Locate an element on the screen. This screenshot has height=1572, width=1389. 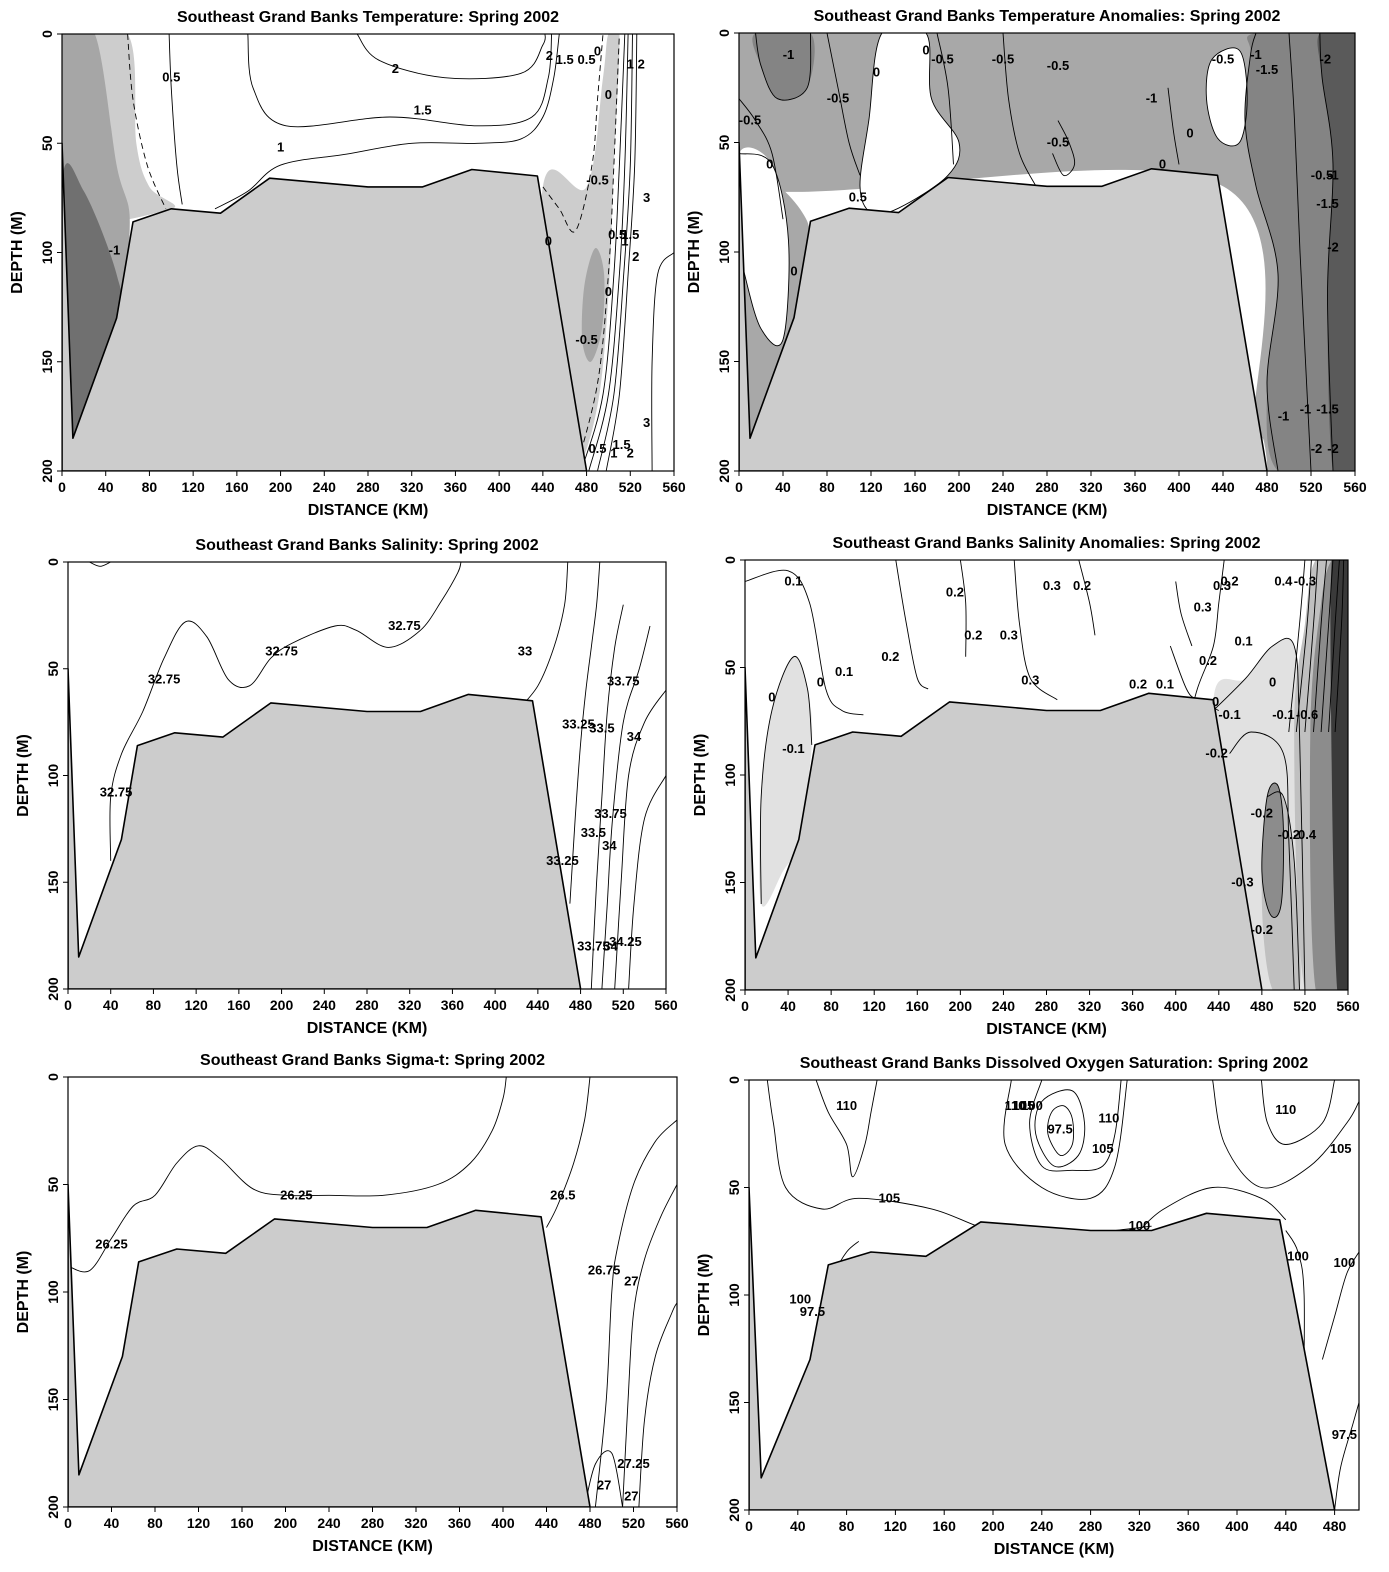
contour-label: 110 is located at coordinates (1285, 1109).